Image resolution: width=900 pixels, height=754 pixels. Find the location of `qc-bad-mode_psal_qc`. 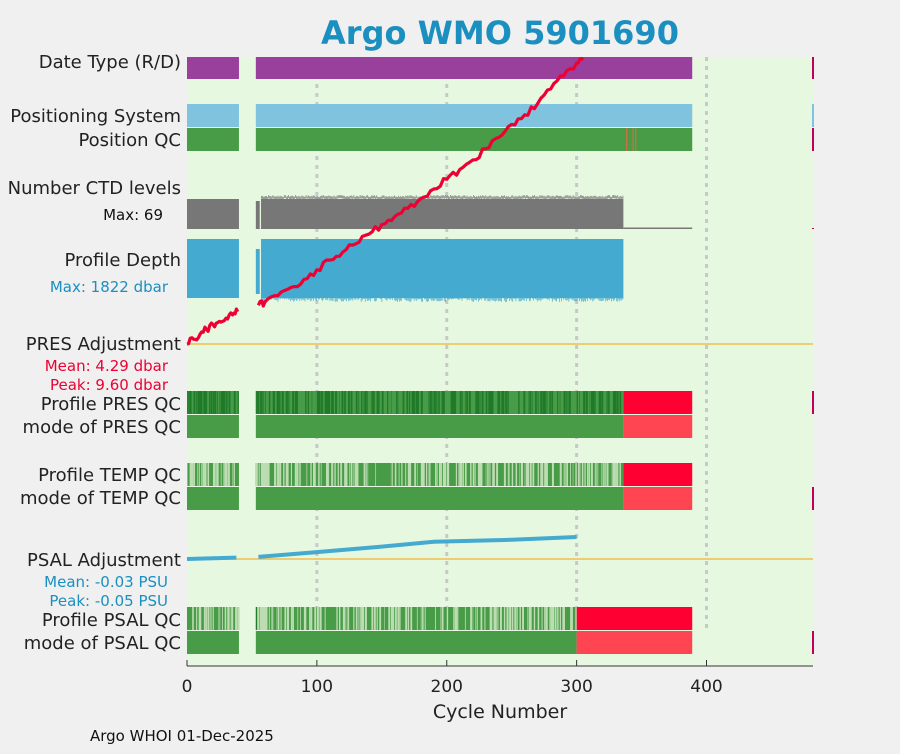

qc-bad-mode_psal_qc is located at coordinates (635, 642).